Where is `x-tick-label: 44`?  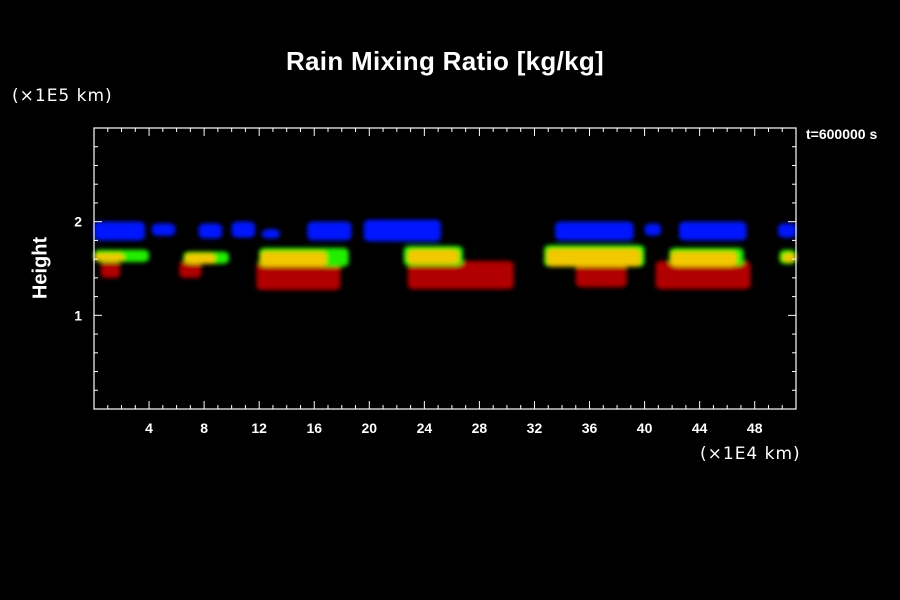 x-tick-label: 44 is located at coordinates (700, 428).